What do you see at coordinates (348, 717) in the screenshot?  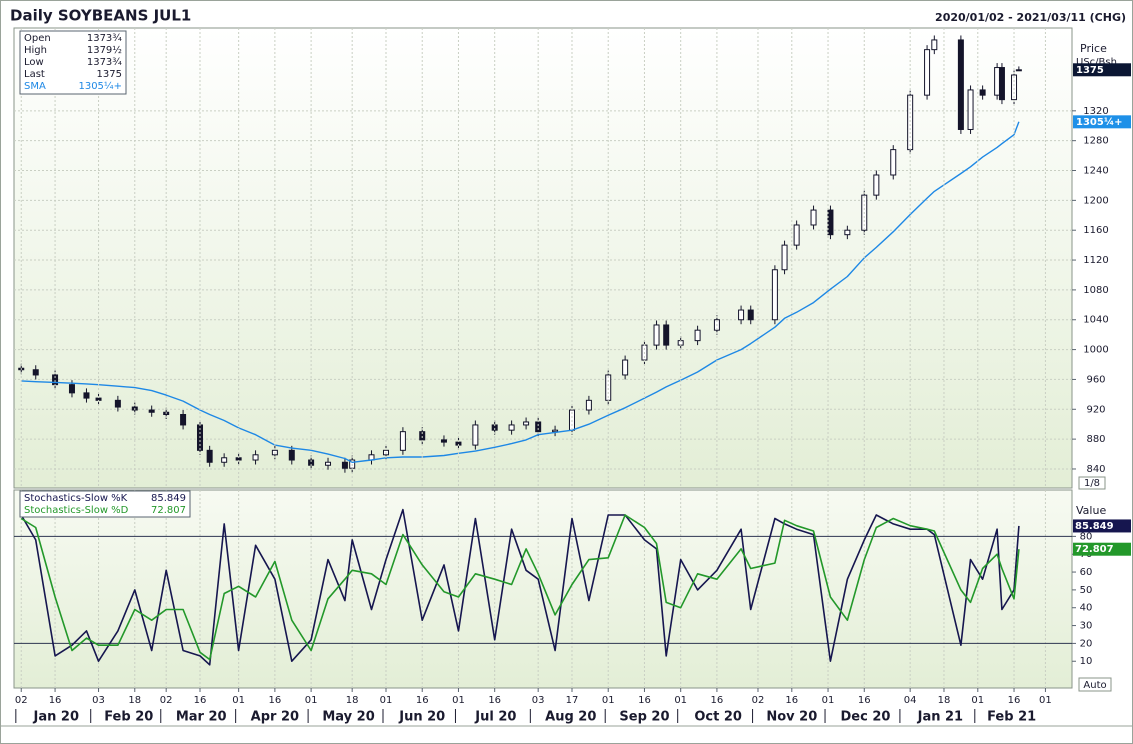 I see `month-label: May 20` at bounding box center [348, 717].